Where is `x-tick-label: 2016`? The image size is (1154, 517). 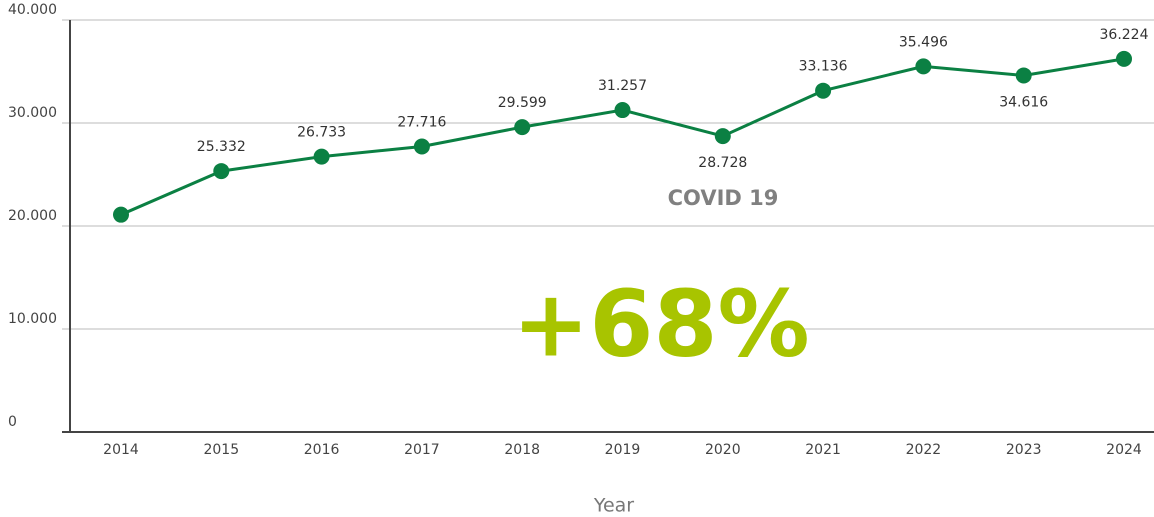 x-tick-label: 2016 is located at coordinates (322, 450).